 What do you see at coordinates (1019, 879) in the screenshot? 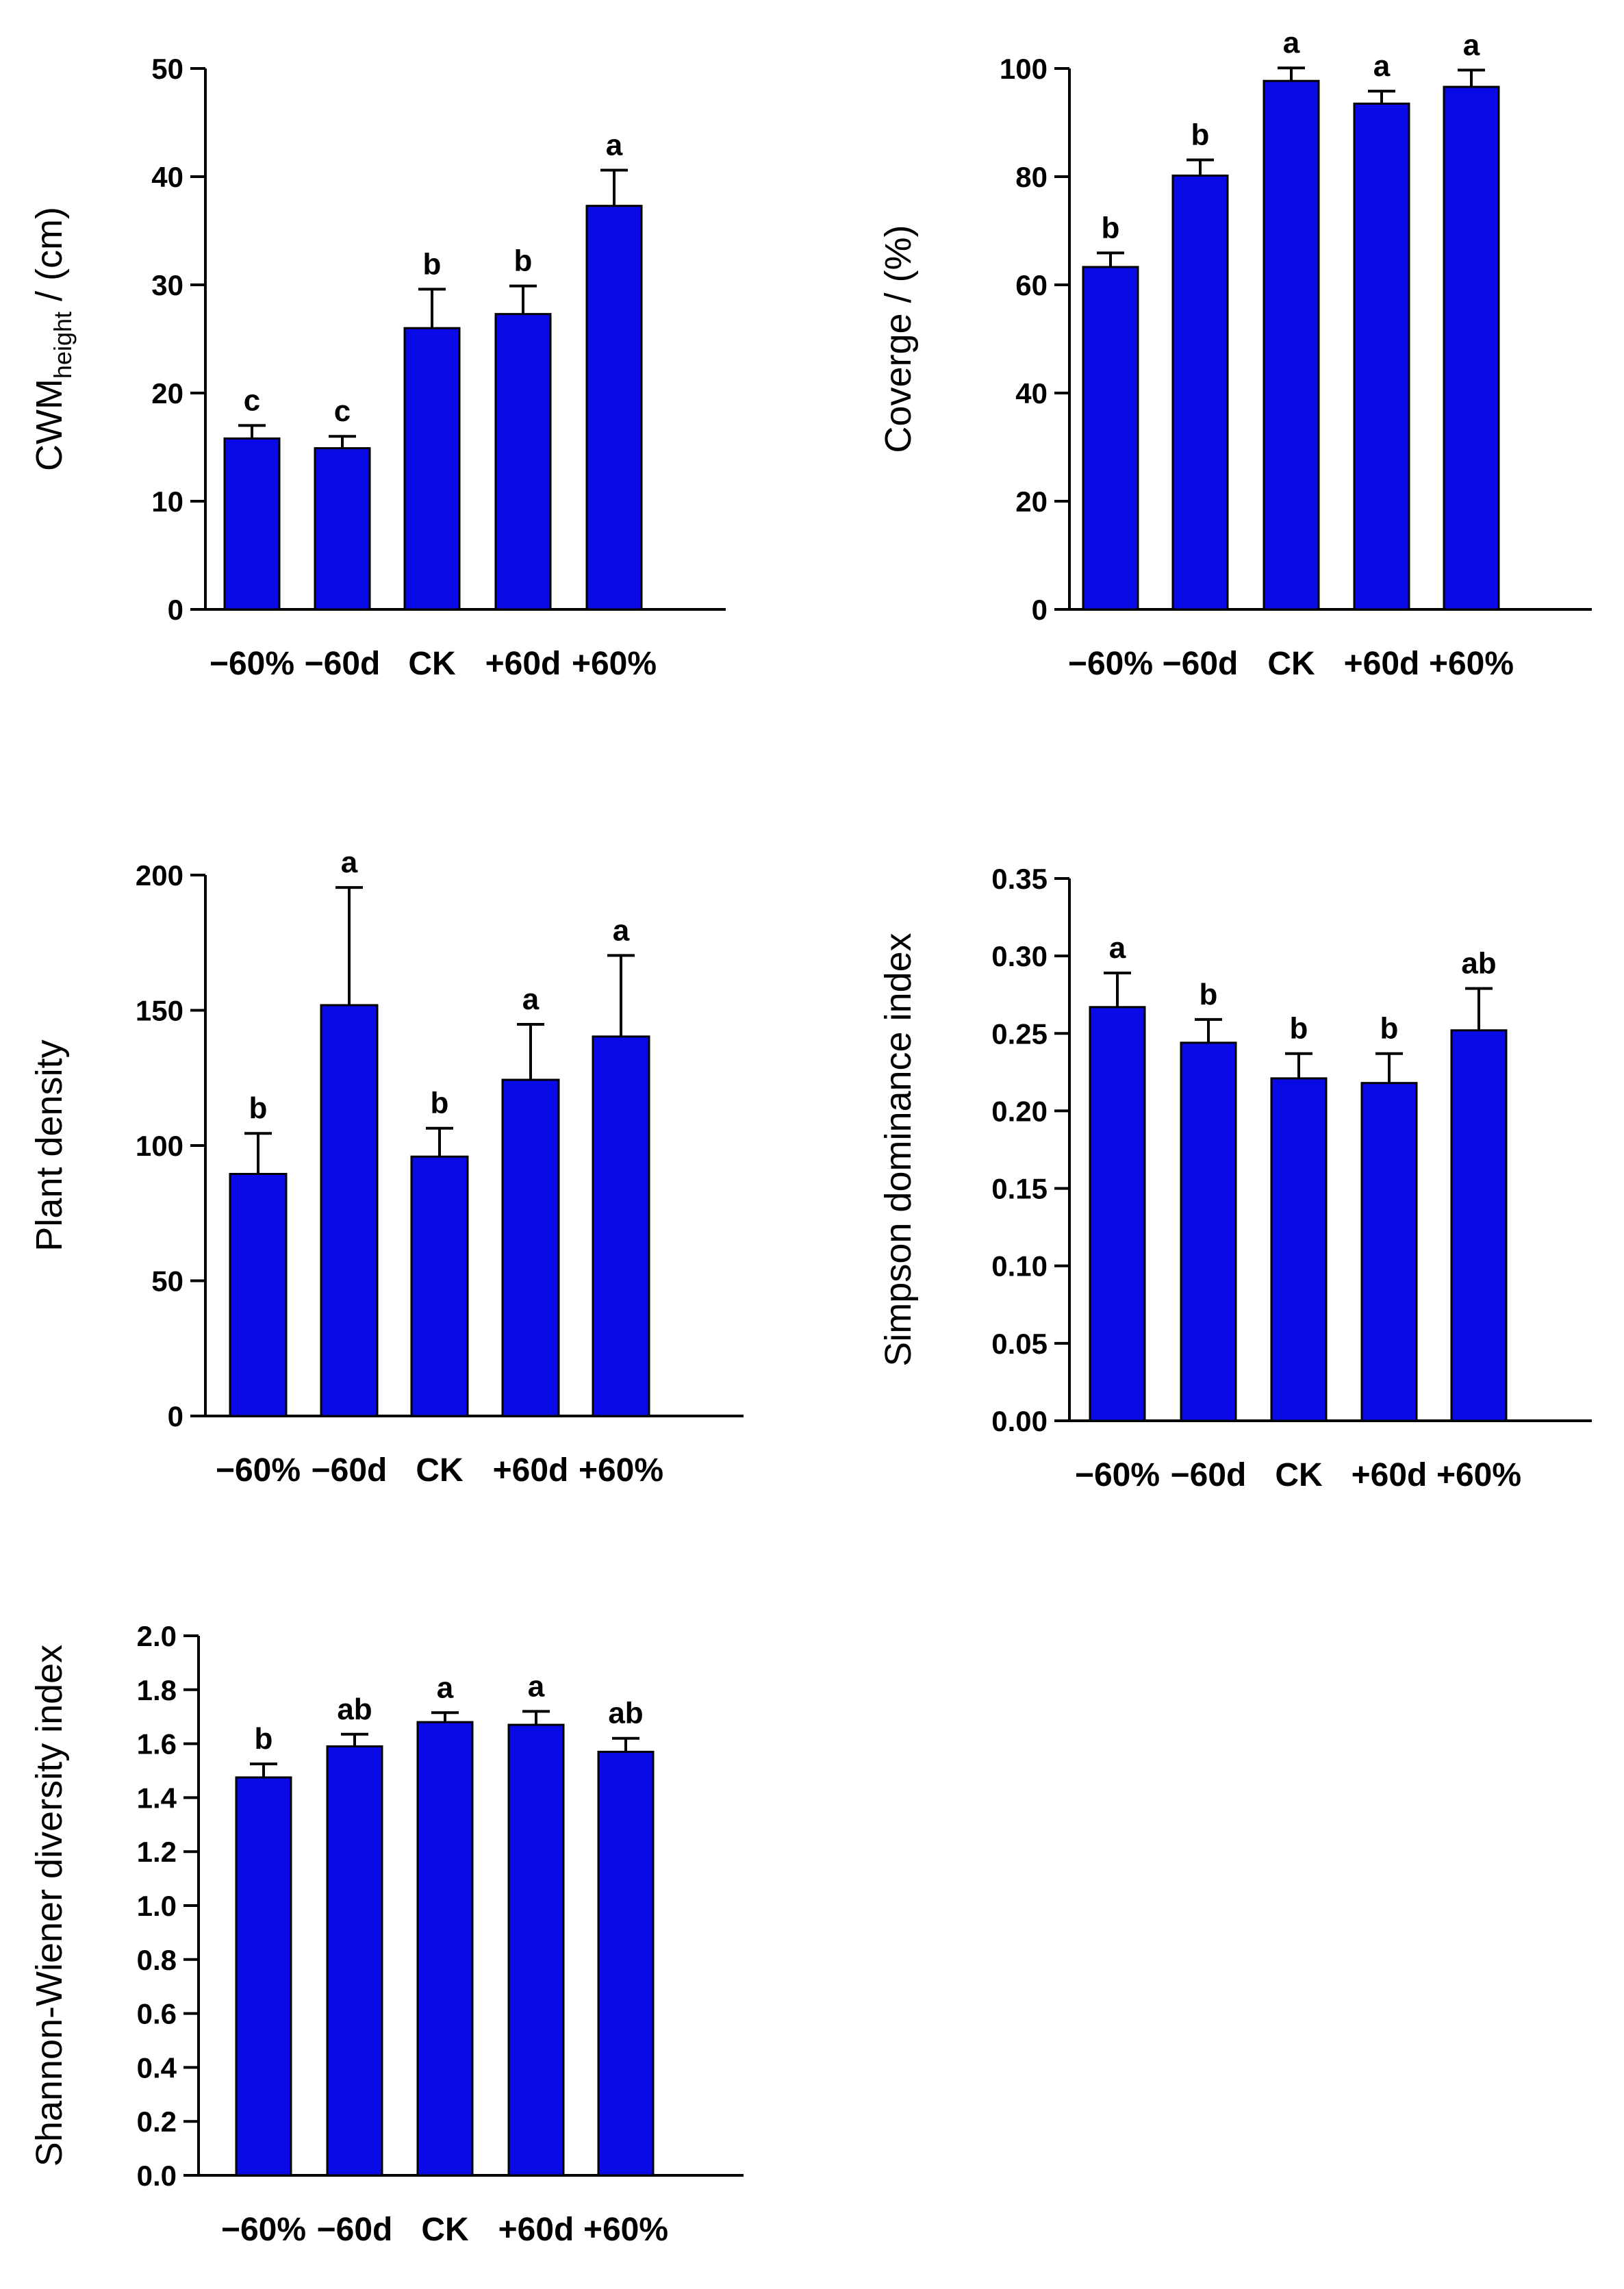
I see `y-tick-label: 0.35` at bounding box center [1019, 879].